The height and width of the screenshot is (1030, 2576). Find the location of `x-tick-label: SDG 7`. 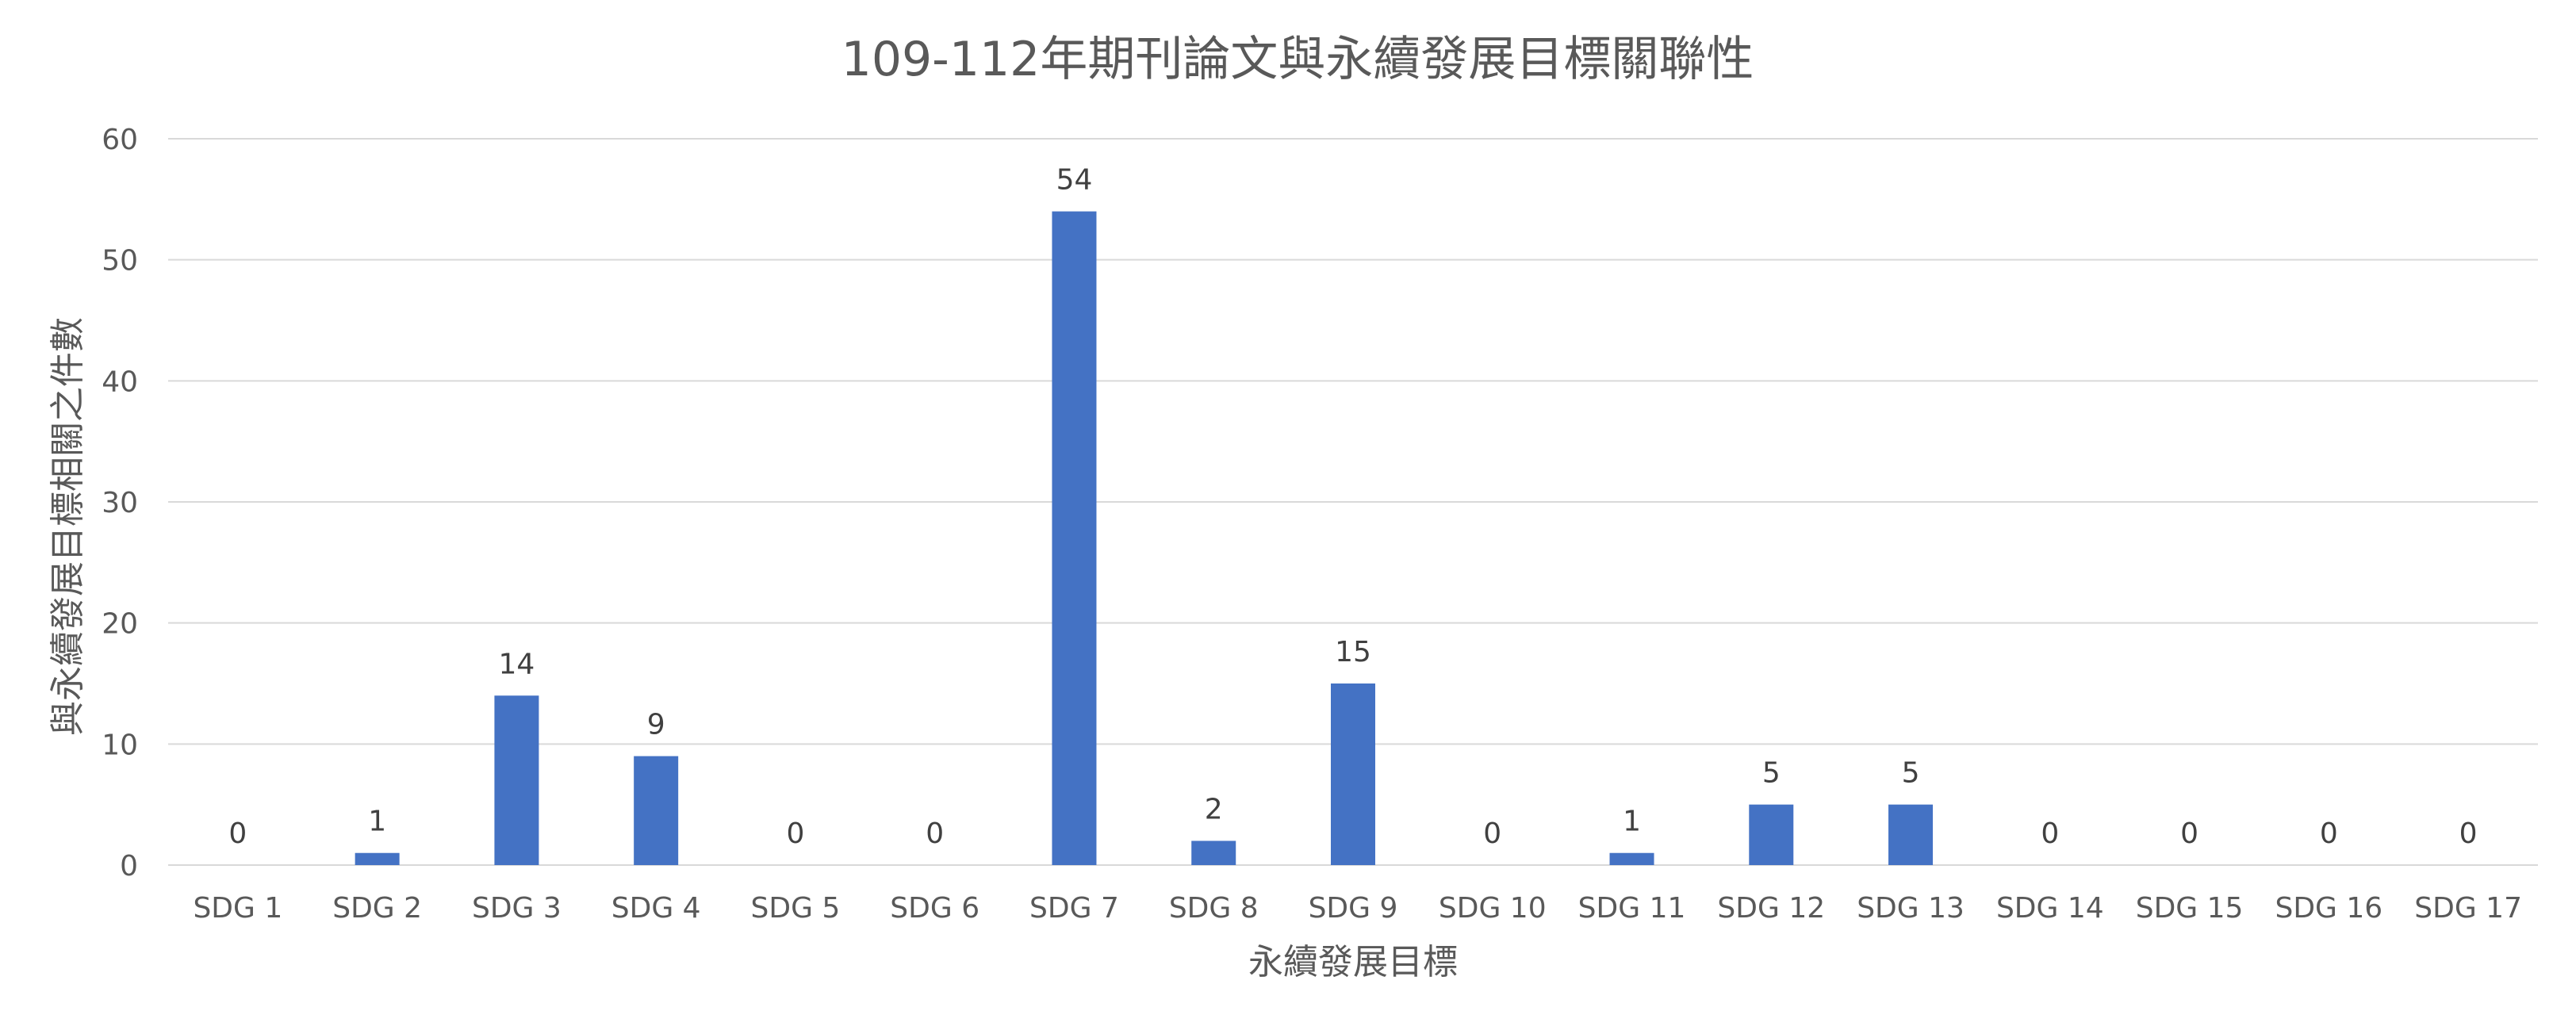

x-tick-label: SDG 7 is located at coordinates (1074, 909).